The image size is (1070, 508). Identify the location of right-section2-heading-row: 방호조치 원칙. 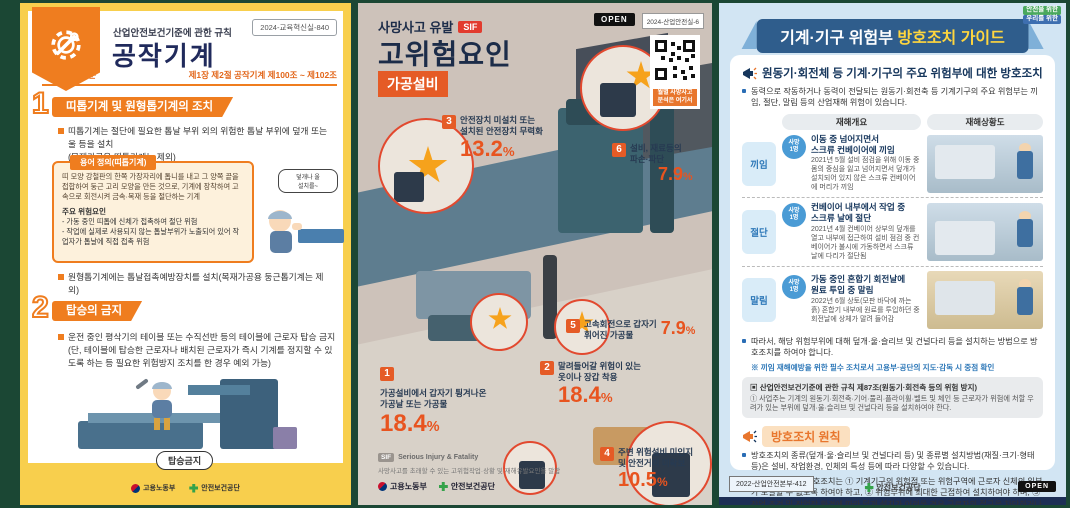
(892, 436).